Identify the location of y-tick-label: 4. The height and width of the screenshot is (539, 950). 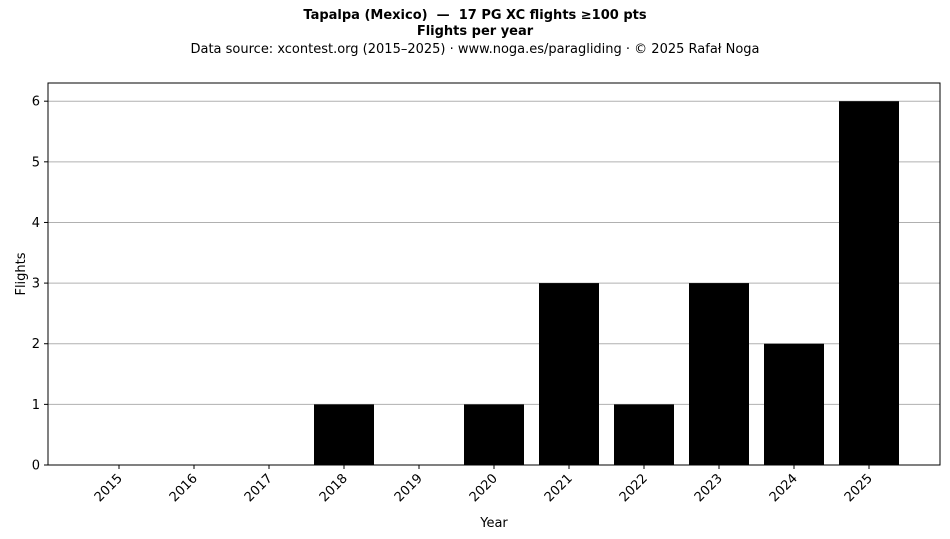
(36, 223).